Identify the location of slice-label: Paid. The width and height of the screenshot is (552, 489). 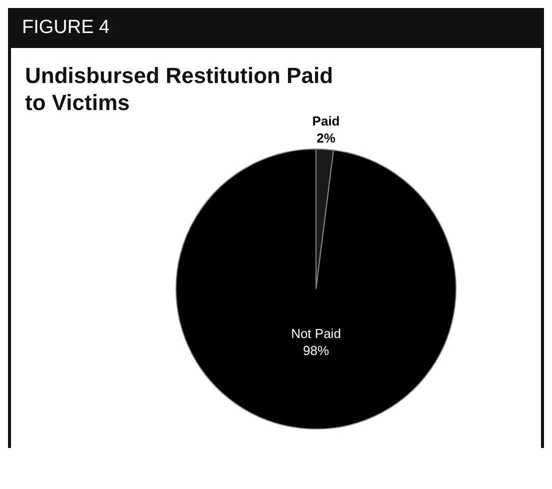
(326, 120).